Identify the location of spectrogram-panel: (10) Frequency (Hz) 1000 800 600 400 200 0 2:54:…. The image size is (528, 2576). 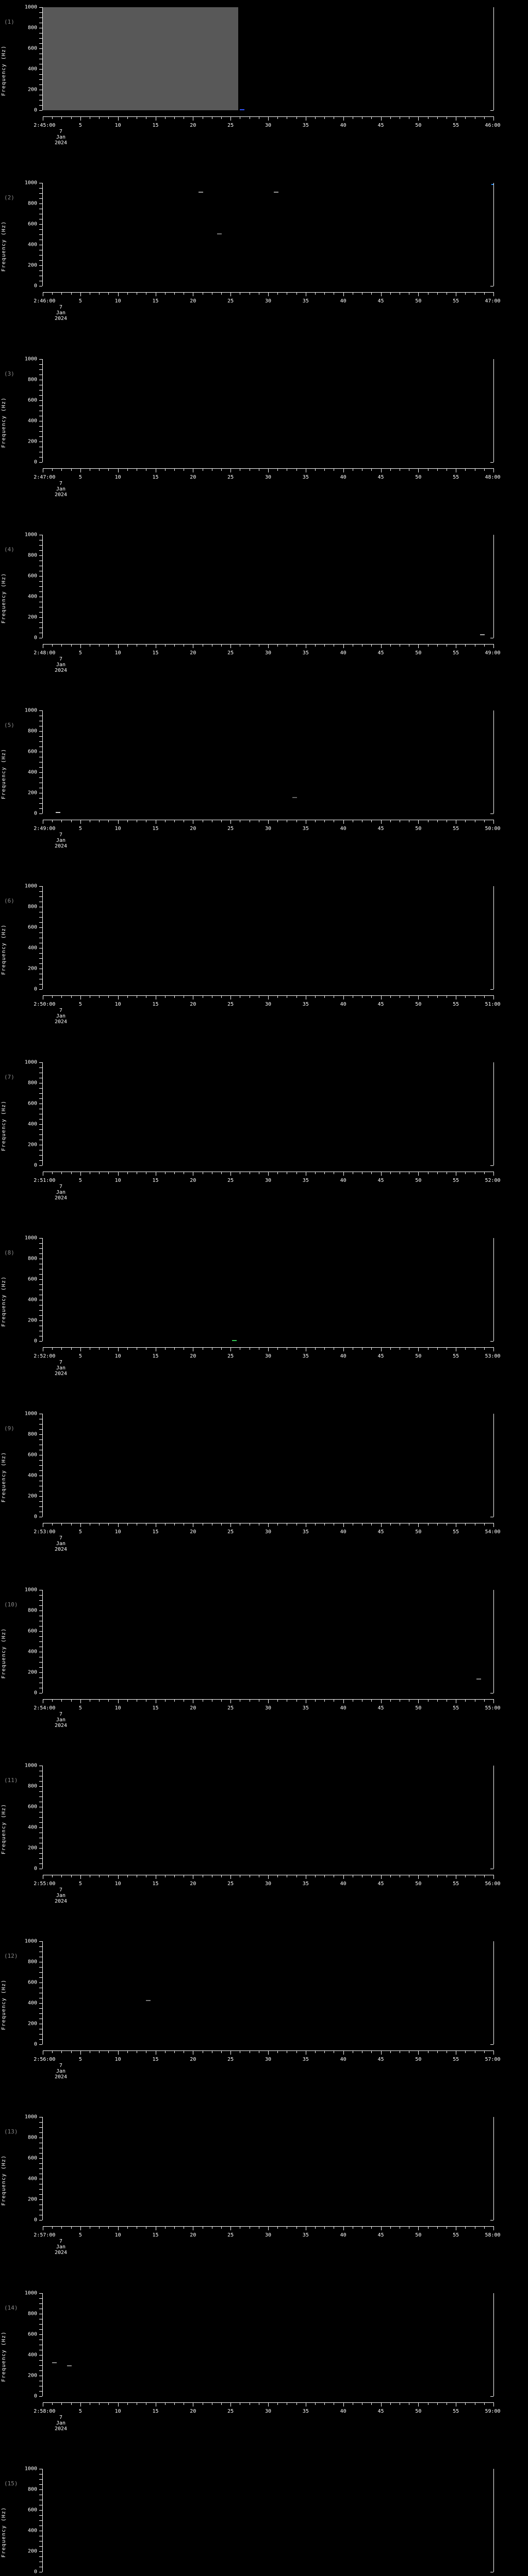
(264, 1670).